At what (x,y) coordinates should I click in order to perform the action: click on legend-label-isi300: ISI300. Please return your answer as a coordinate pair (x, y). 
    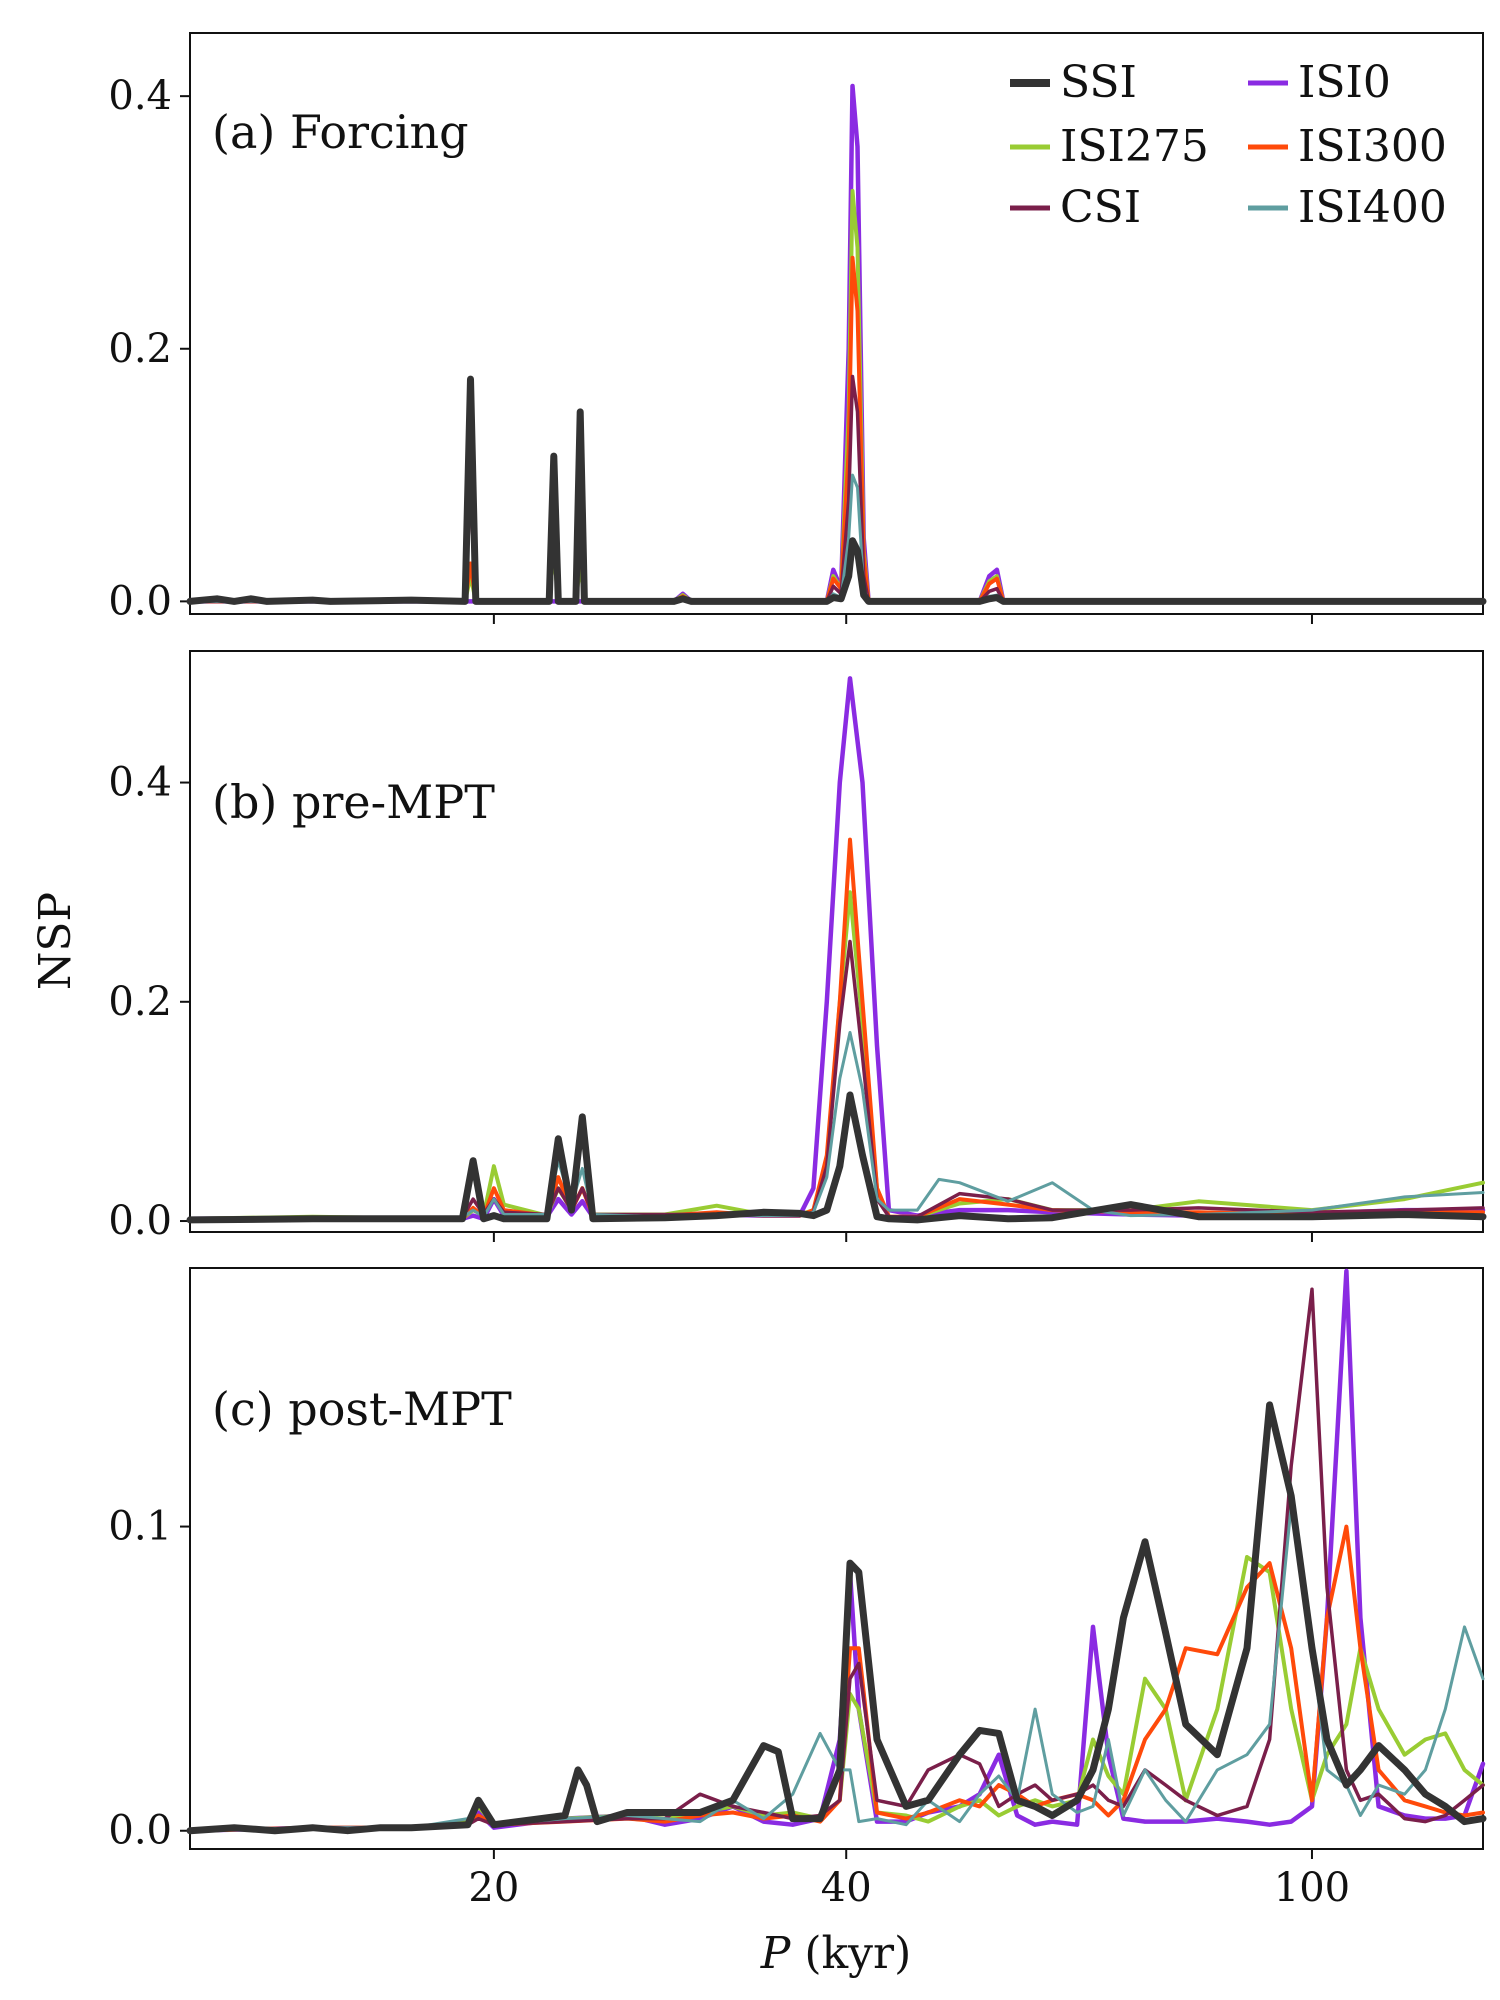
    Looking at the image, I should click on (1372, 146).